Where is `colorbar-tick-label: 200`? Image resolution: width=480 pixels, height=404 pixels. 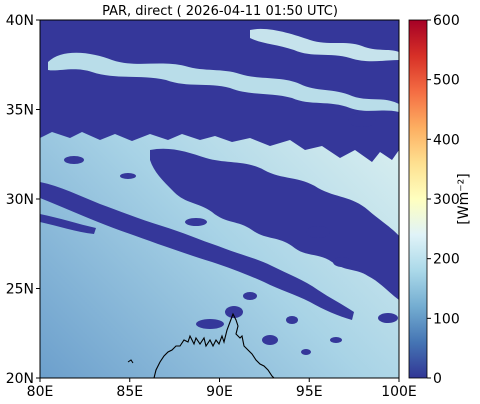
colorbar-tick-label: 200 is located at coordinates (446, 260).